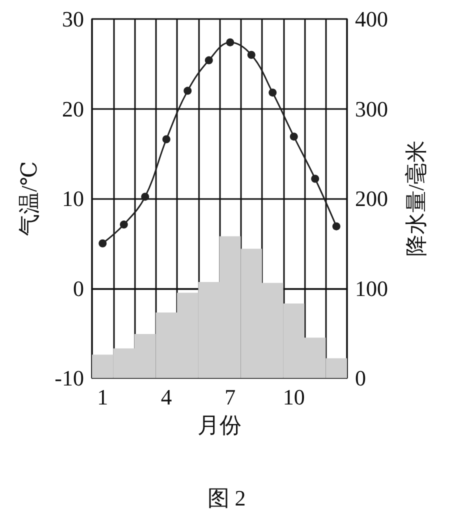 This screenshot has height=515, width=453. Describe the element at coordinates (69, 378) in the screenshot. I see `y-tick-label: -10` at that location.